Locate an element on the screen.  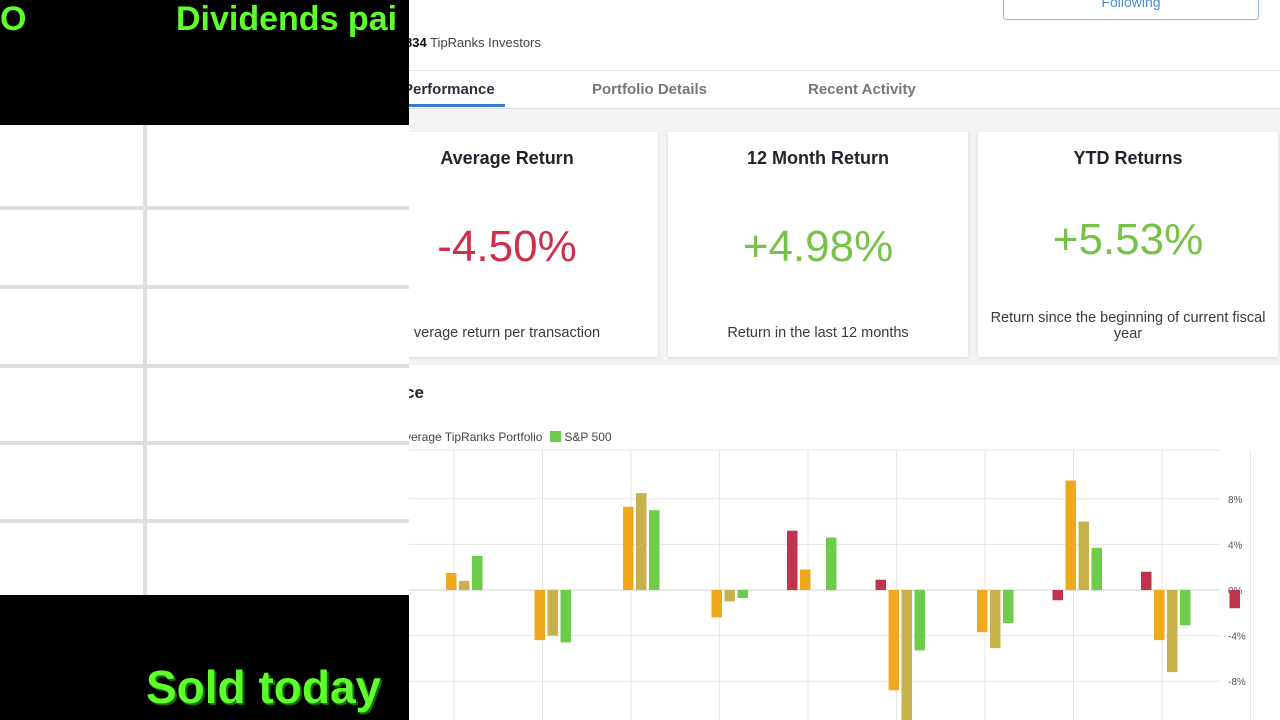
header-divider is located at coordinates (840, 70).